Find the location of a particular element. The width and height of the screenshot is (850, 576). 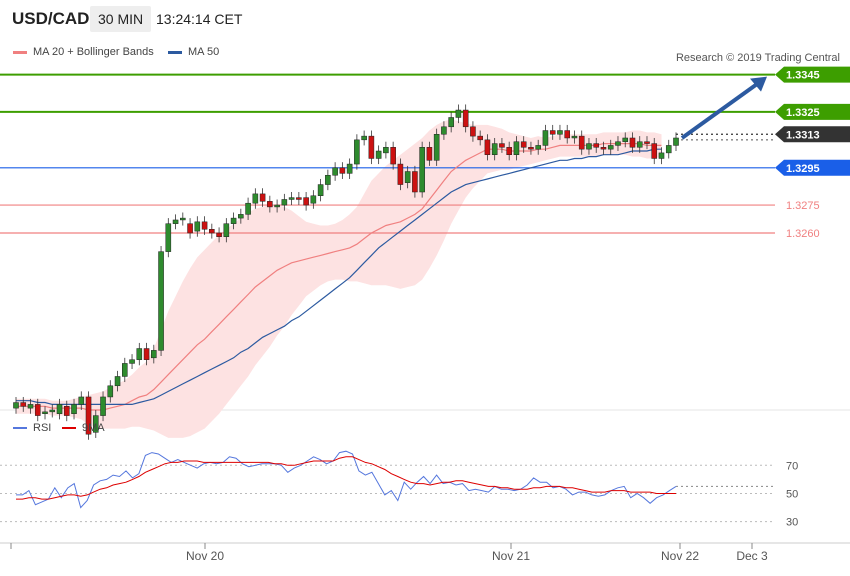

level-label-1.3325: 1.3325 is located at coordinates (803, 113).